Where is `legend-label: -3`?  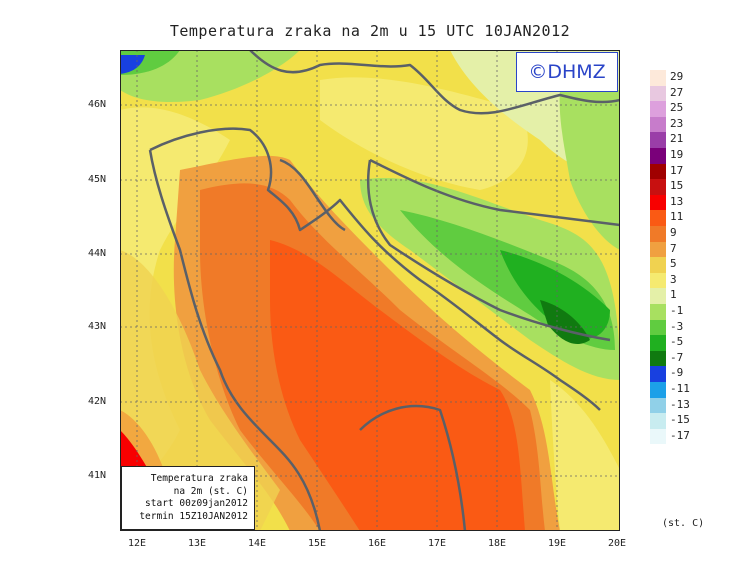 legend-label: -3 is located at coordinates (677, 326).